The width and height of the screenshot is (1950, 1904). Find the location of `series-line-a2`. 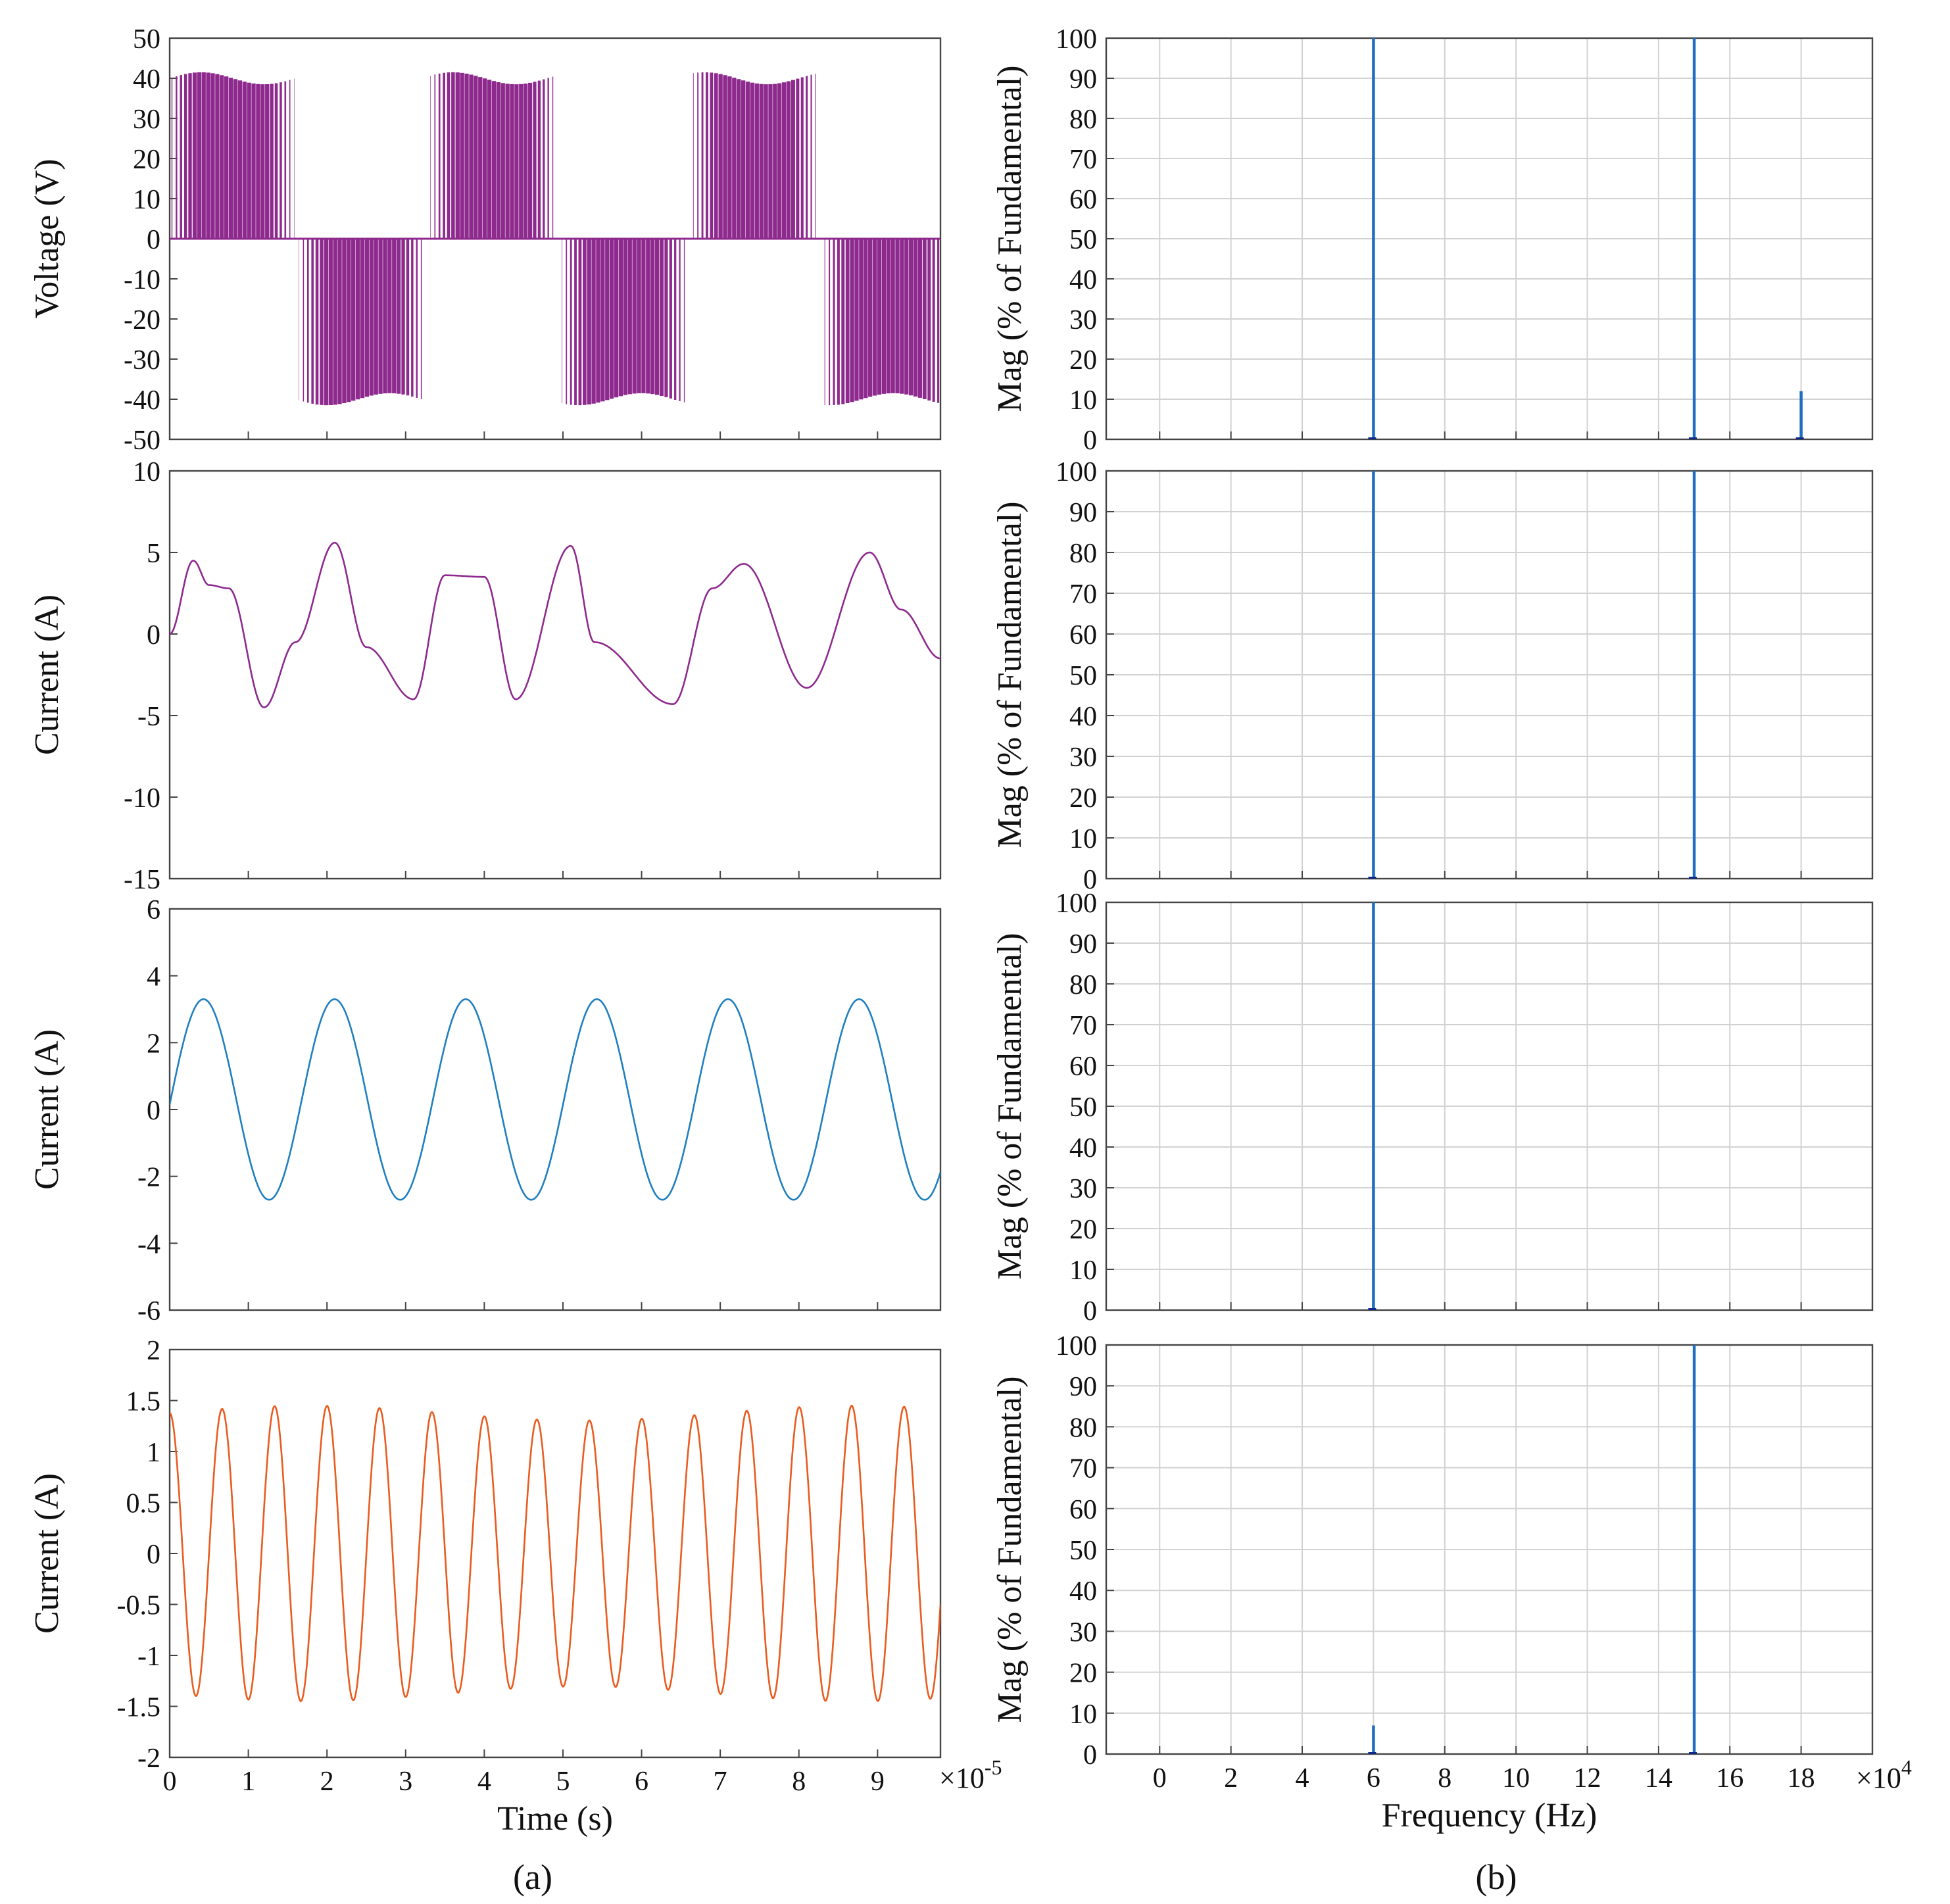

series-line-a2 is located at coordinates (555, 624).